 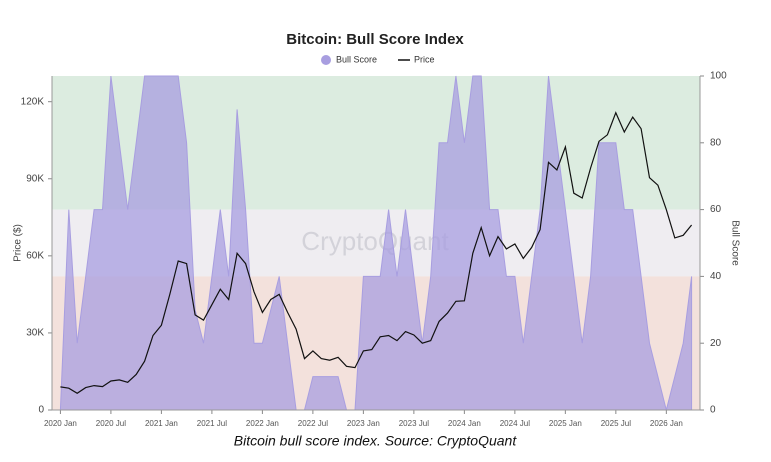 What do you see at coordinates (41, 410) in the screenshot?
I see `y-tick-label: 0` at bounding box center [41, 410].